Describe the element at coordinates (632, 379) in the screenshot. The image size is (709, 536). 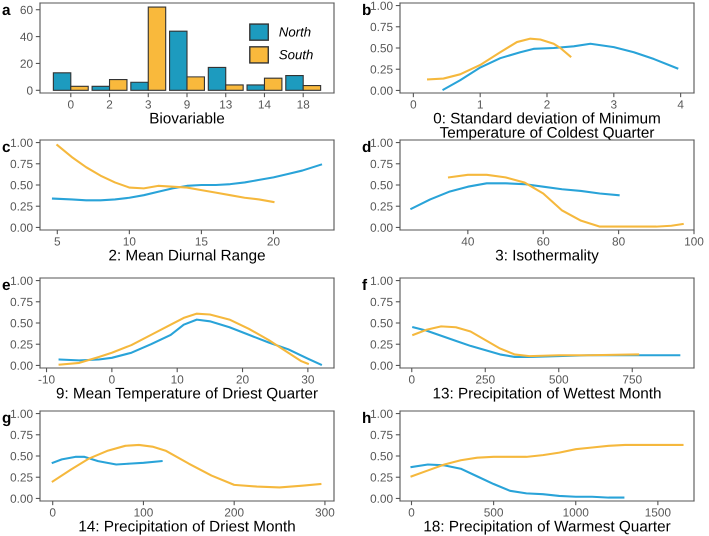
I see `x-tick-label: 750` at that location.